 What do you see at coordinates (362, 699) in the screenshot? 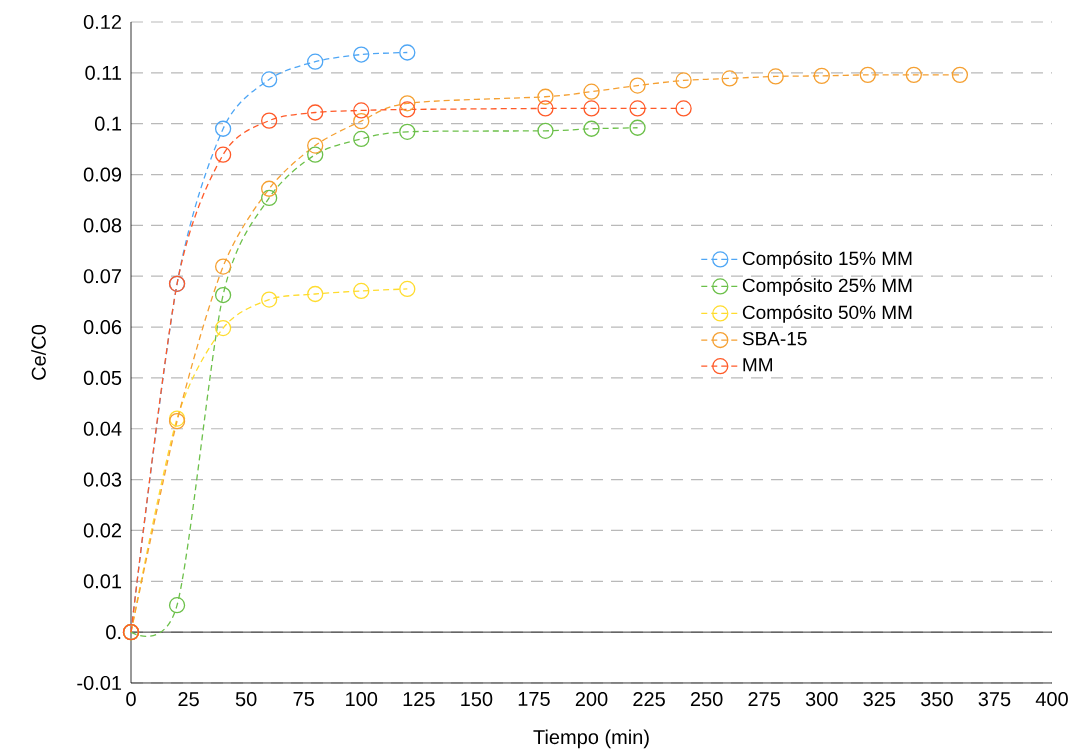
I see `x-tick-label: 100` at bounding box center [362, 699].